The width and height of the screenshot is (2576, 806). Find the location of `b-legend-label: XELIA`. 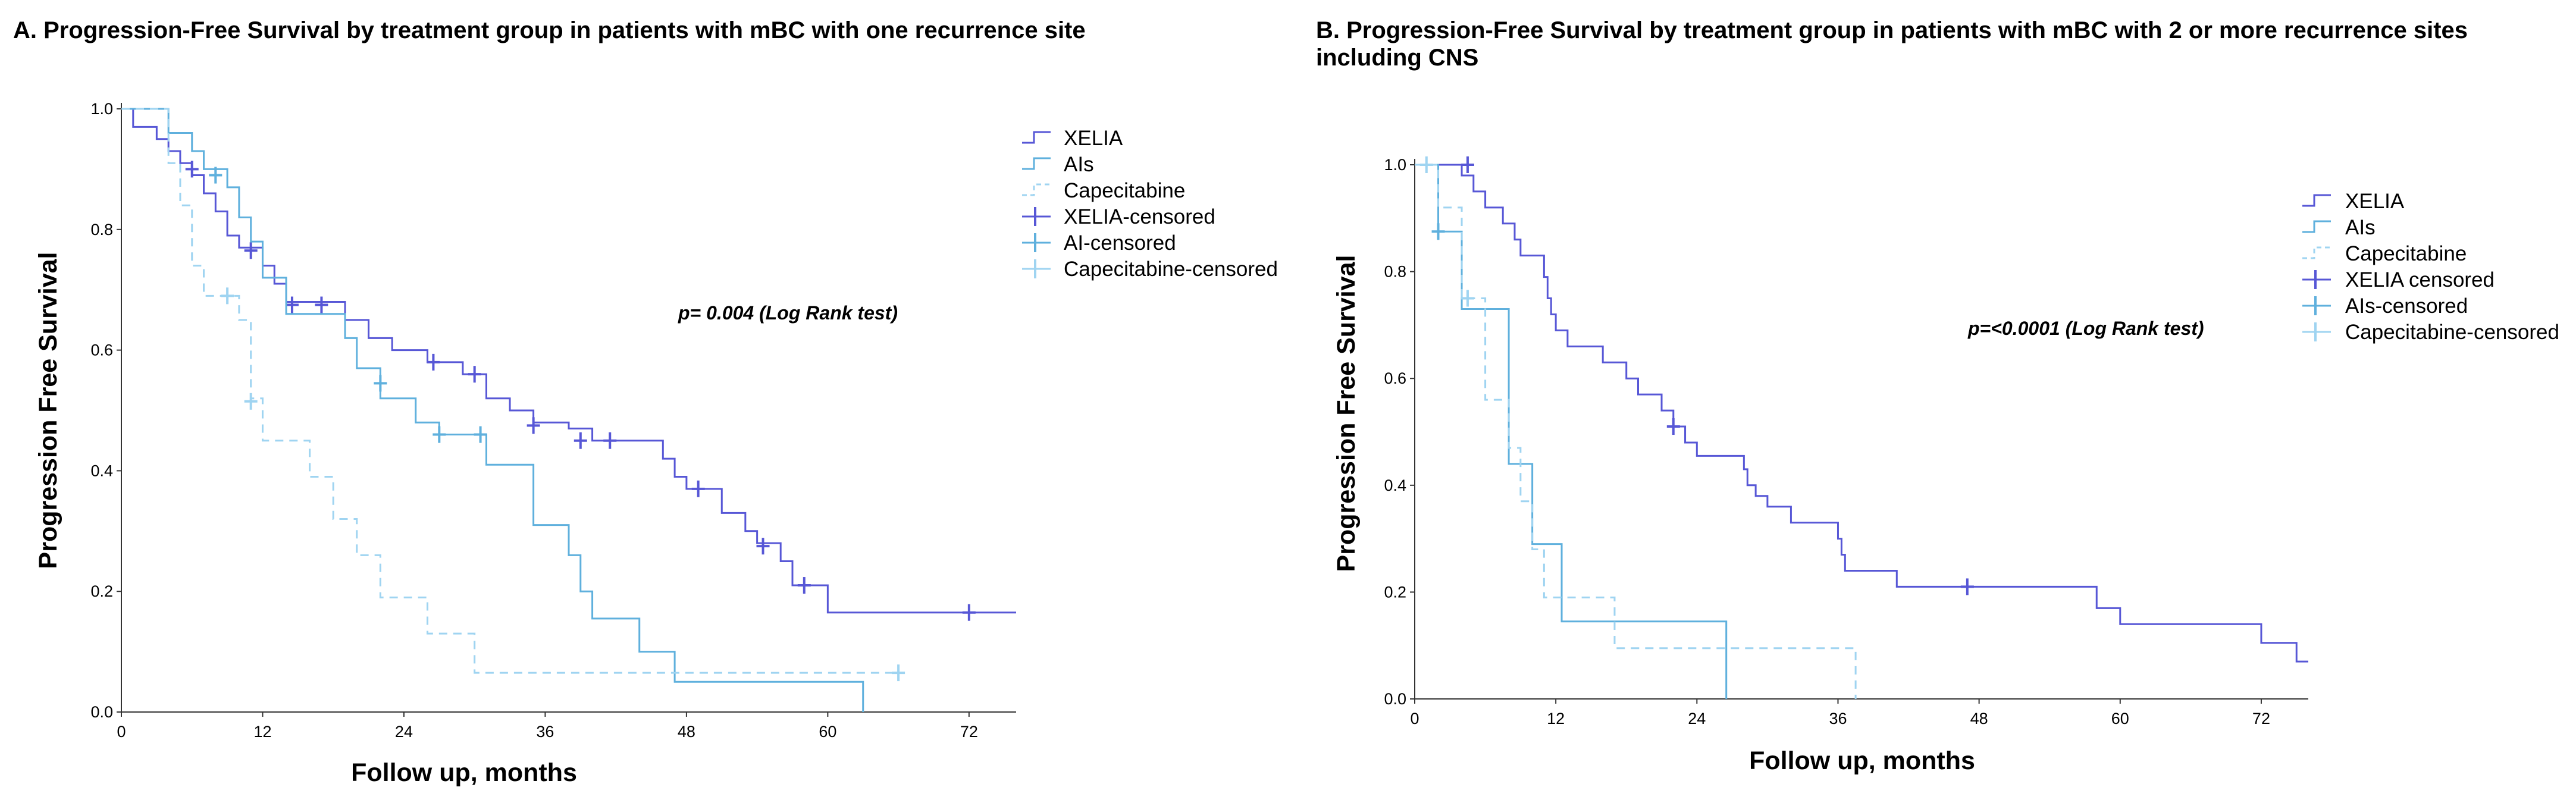

b-legend-label: XELIA is located at coordinates (2375, 202).